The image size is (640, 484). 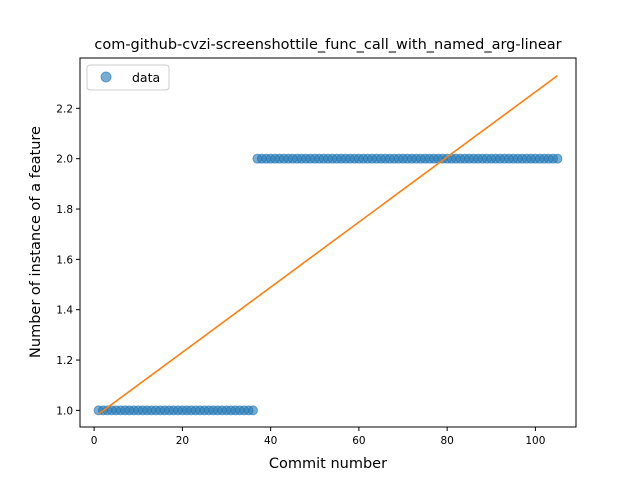 What do you see at coordinates (94, 441) in the screenshot?
I see `x-tick-label: 0` at bounding box center [94, 441].